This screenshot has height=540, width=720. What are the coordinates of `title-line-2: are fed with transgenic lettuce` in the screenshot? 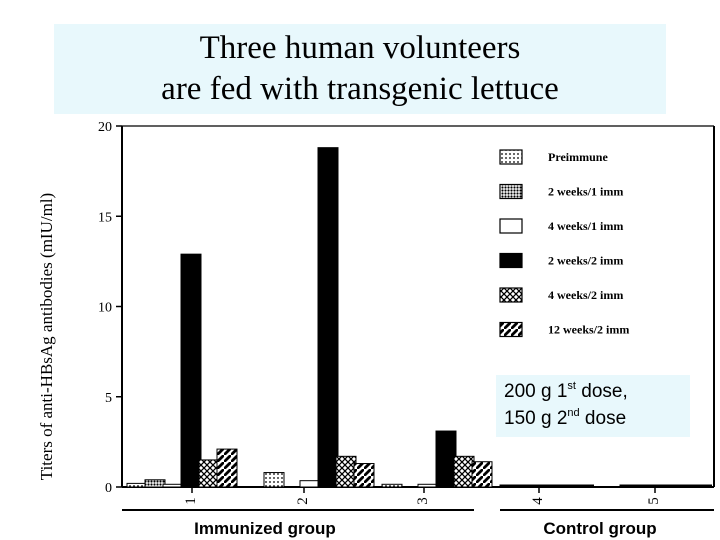 It's located at (360, 89).